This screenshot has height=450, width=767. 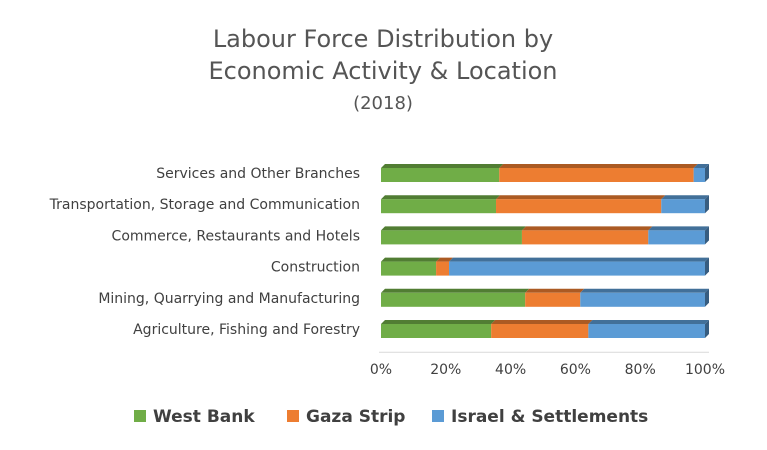 I want to click on x-tick-label: 60%, so click(x=575, y=370).